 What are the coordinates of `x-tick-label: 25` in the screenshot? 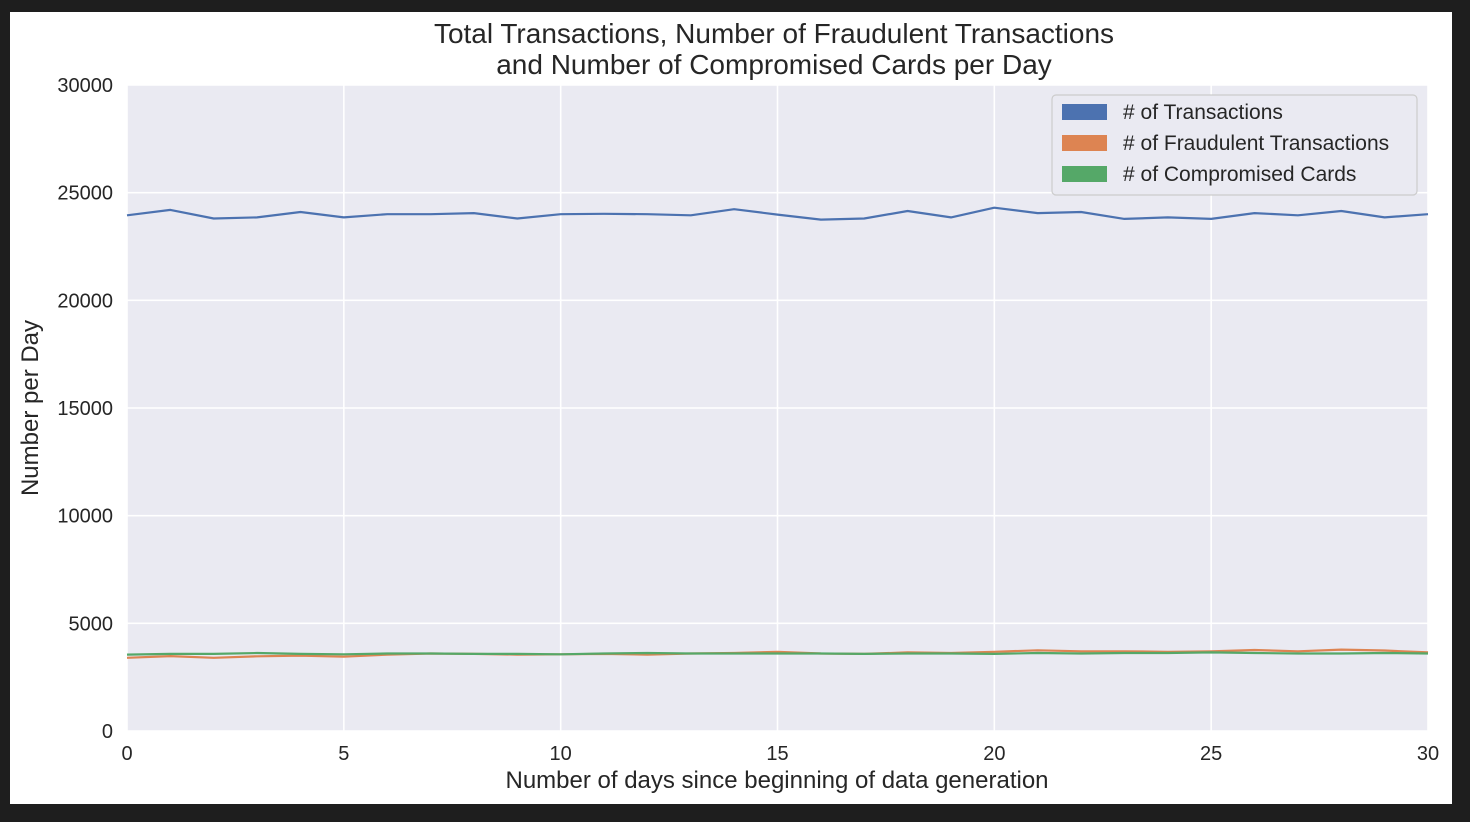 It's located at (1211, 754).